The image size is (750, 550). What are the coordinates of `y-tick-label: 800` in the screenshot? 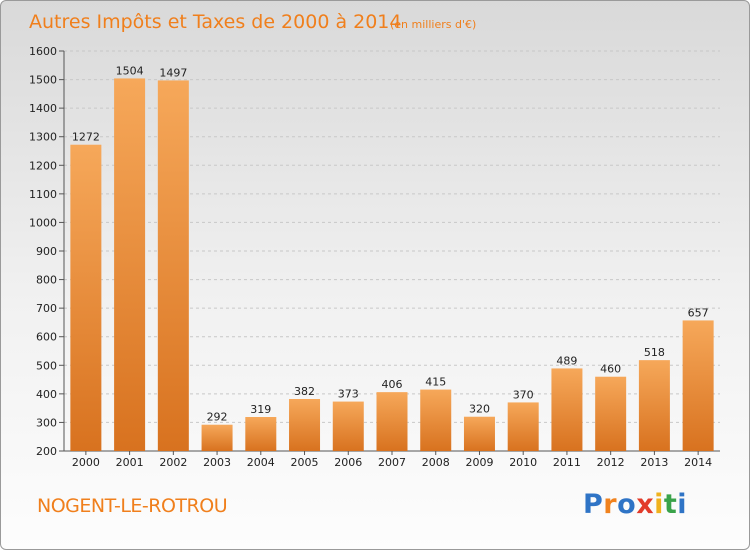 It's located at (46, 280).